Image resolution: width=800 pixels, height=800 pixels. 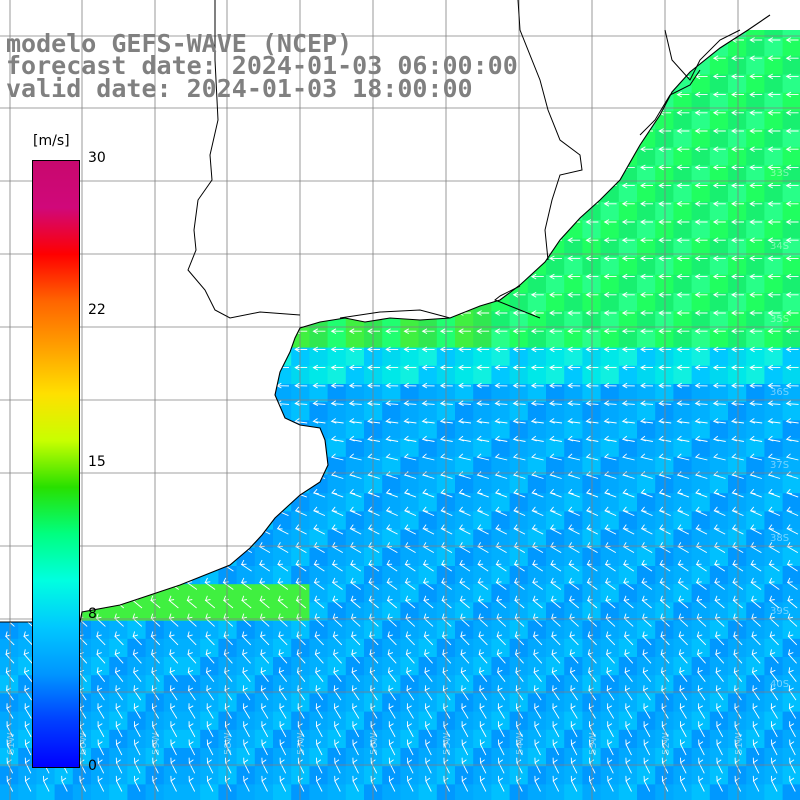 What do you see at coordinates (301, 743) in the screenshot?
I see `longitude-label: 57W` at bounding box center [301, 743].